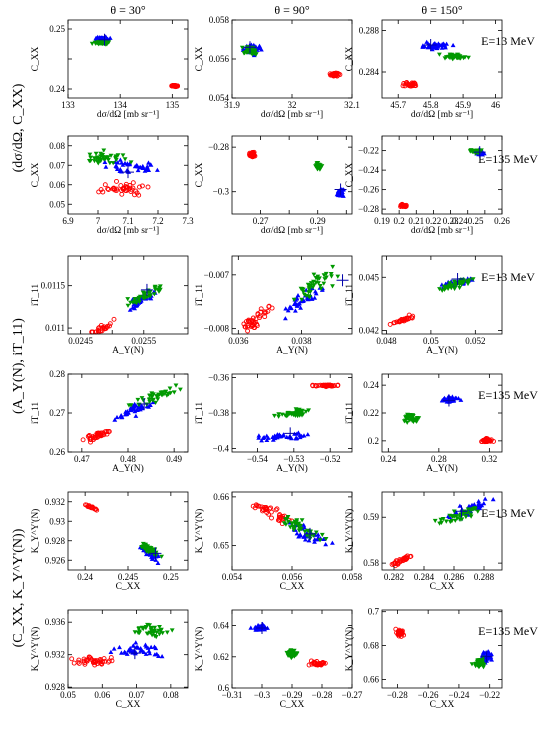 This screenshot has height=731, width=559. I want to click on x-tick-label: −0.54, so click(257, 459).